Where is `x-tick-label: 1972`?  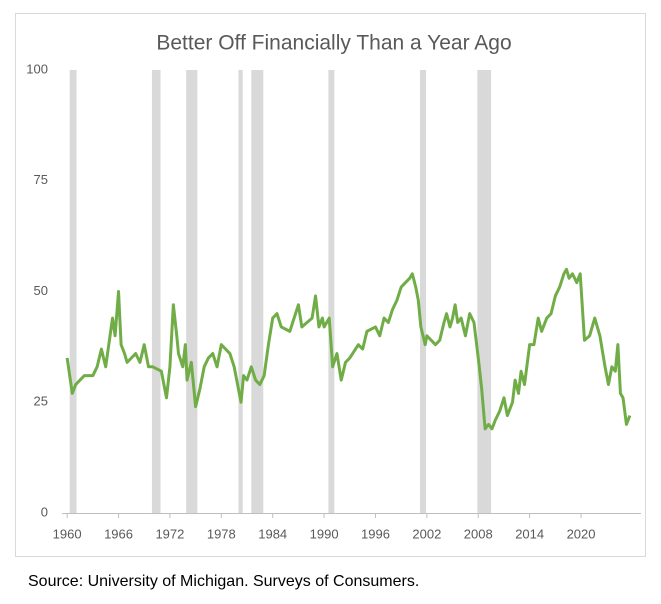 x-tick-label: 1972 is located at coordinates (169, 533).